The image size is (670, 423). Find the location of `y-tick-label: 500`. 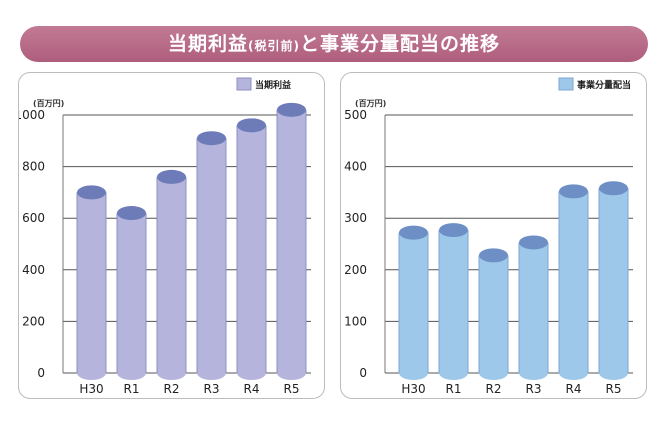

y-tick-label: 500 is located at coordinates (355, 115).